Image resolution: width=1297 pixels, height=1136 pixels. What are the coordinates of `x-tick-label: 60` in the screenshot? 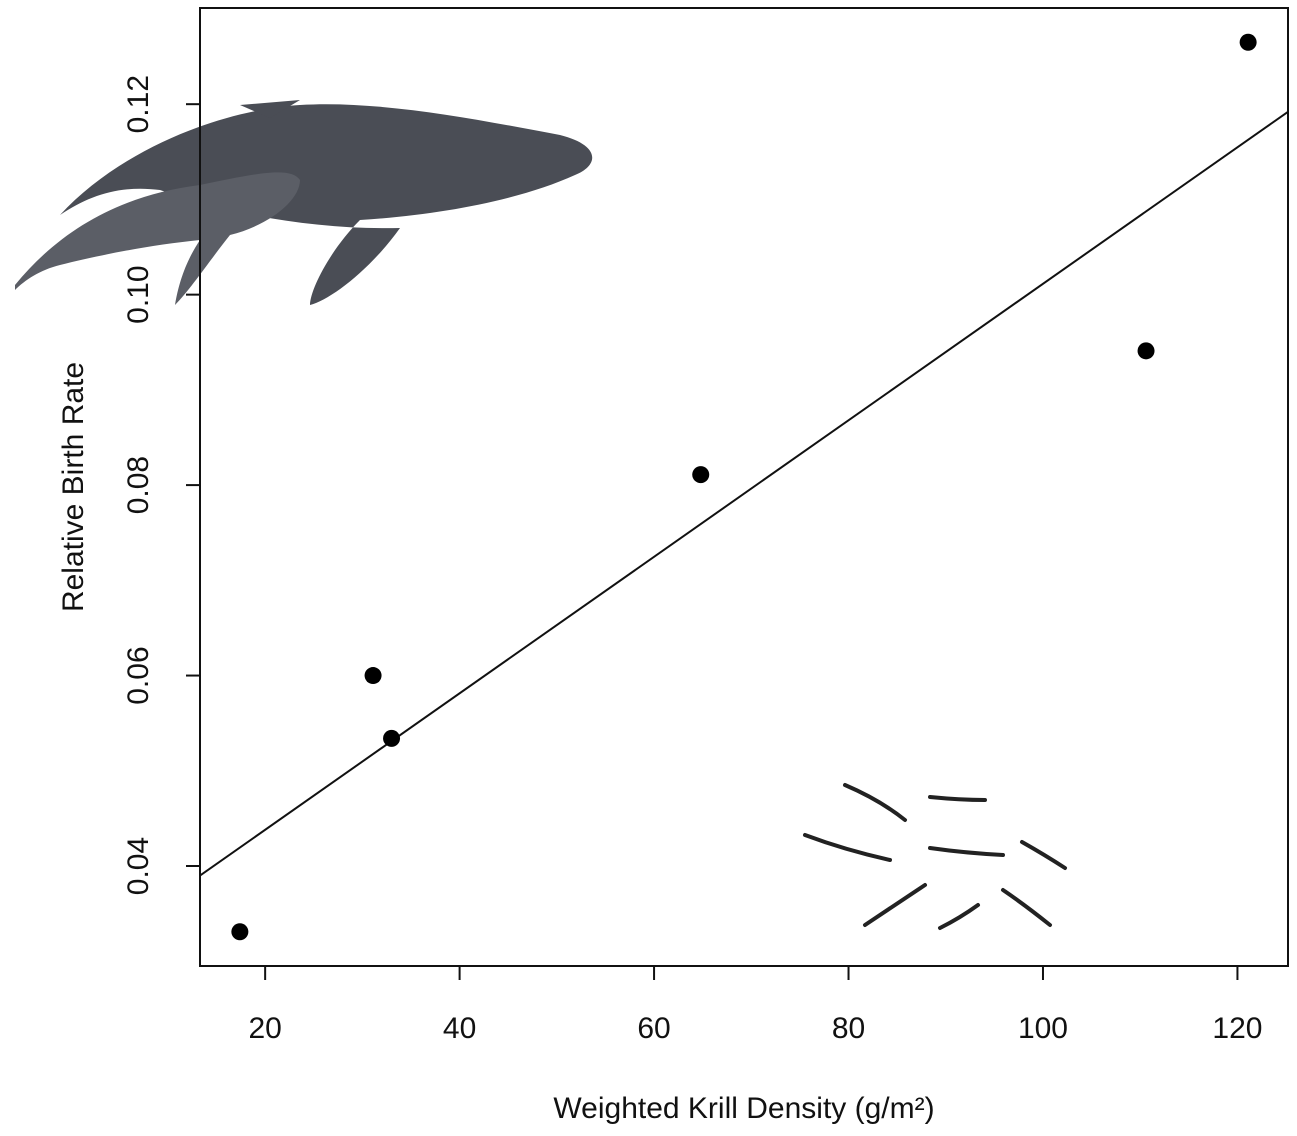 It's located at (653, 1028).